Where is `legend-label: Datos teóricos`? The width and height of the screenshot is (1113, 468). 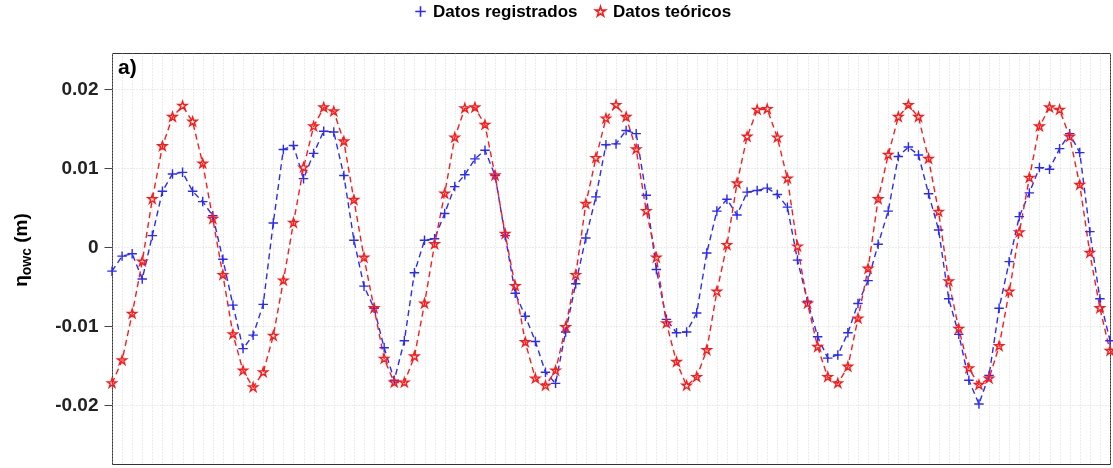
legend-label: Datos teóricos is located at coordinates (672, 11).